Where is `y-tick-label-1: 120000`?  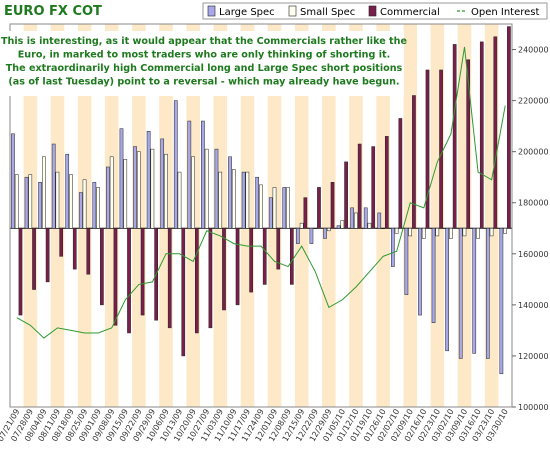 y-tick-label-1: 120000 is located at coordinates (533, 356).